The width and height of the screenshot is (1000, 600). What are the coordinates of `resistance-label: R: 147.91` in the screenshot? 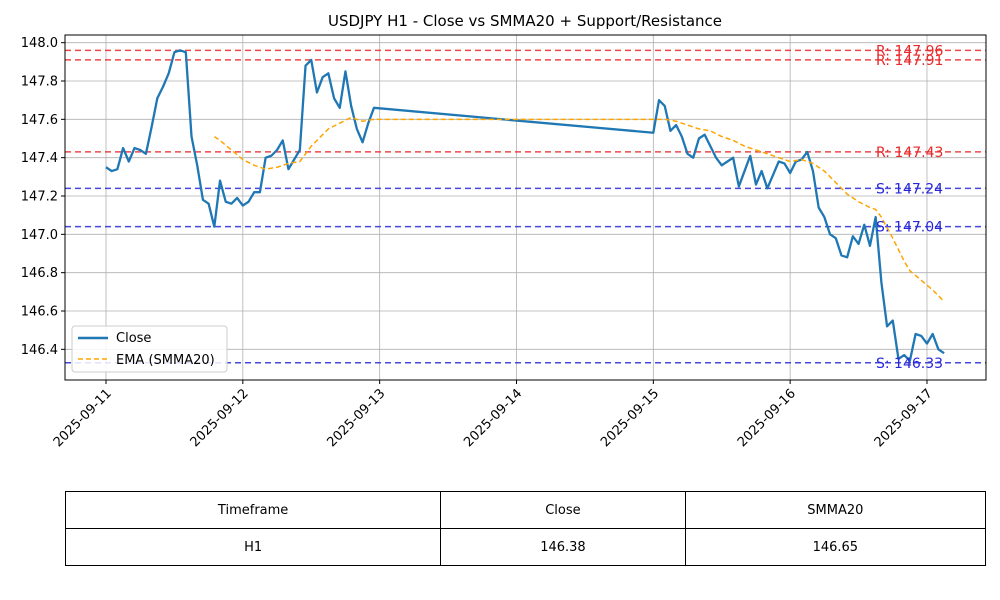 It's located at (909, 61).